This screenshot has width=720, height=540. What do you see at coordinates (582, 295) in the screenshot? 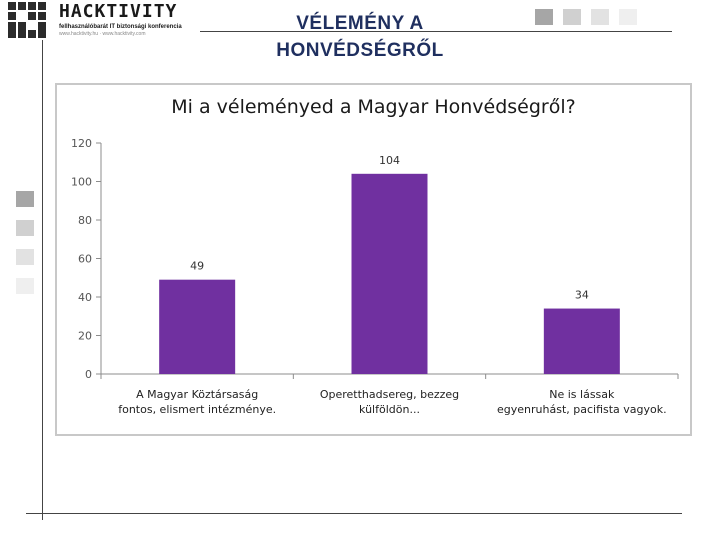
I see `data-label: 34` at bounding box center [582, 295].